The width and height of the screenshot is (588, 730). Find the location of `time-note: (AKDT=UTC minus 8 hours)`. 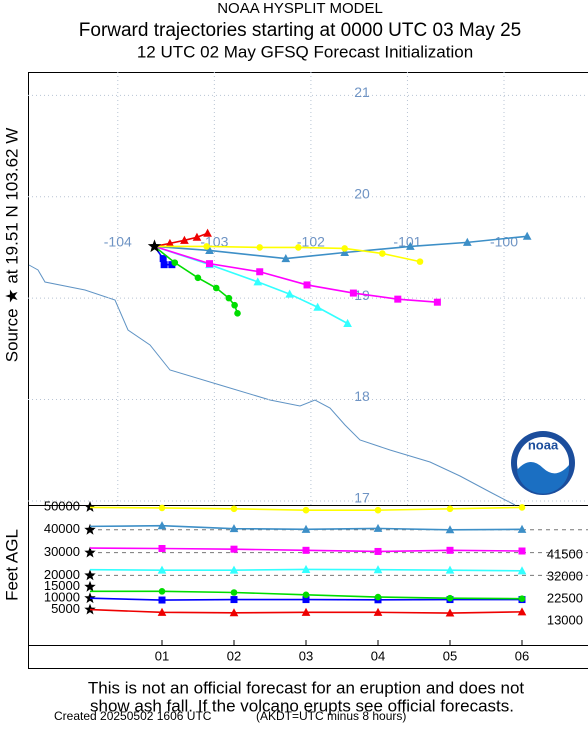

time-note: (AKDT=UTC minus 8 hours) is located at coordinates (331, 716).